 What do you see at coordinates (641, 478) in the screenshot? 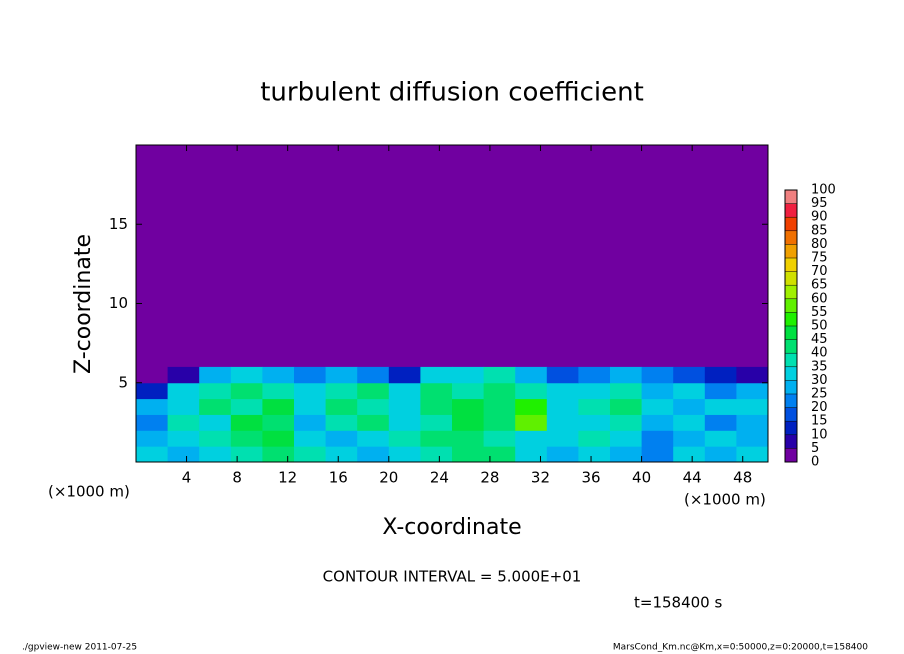
I see `x-tick-label: 40` at bounding box center [641, 478].